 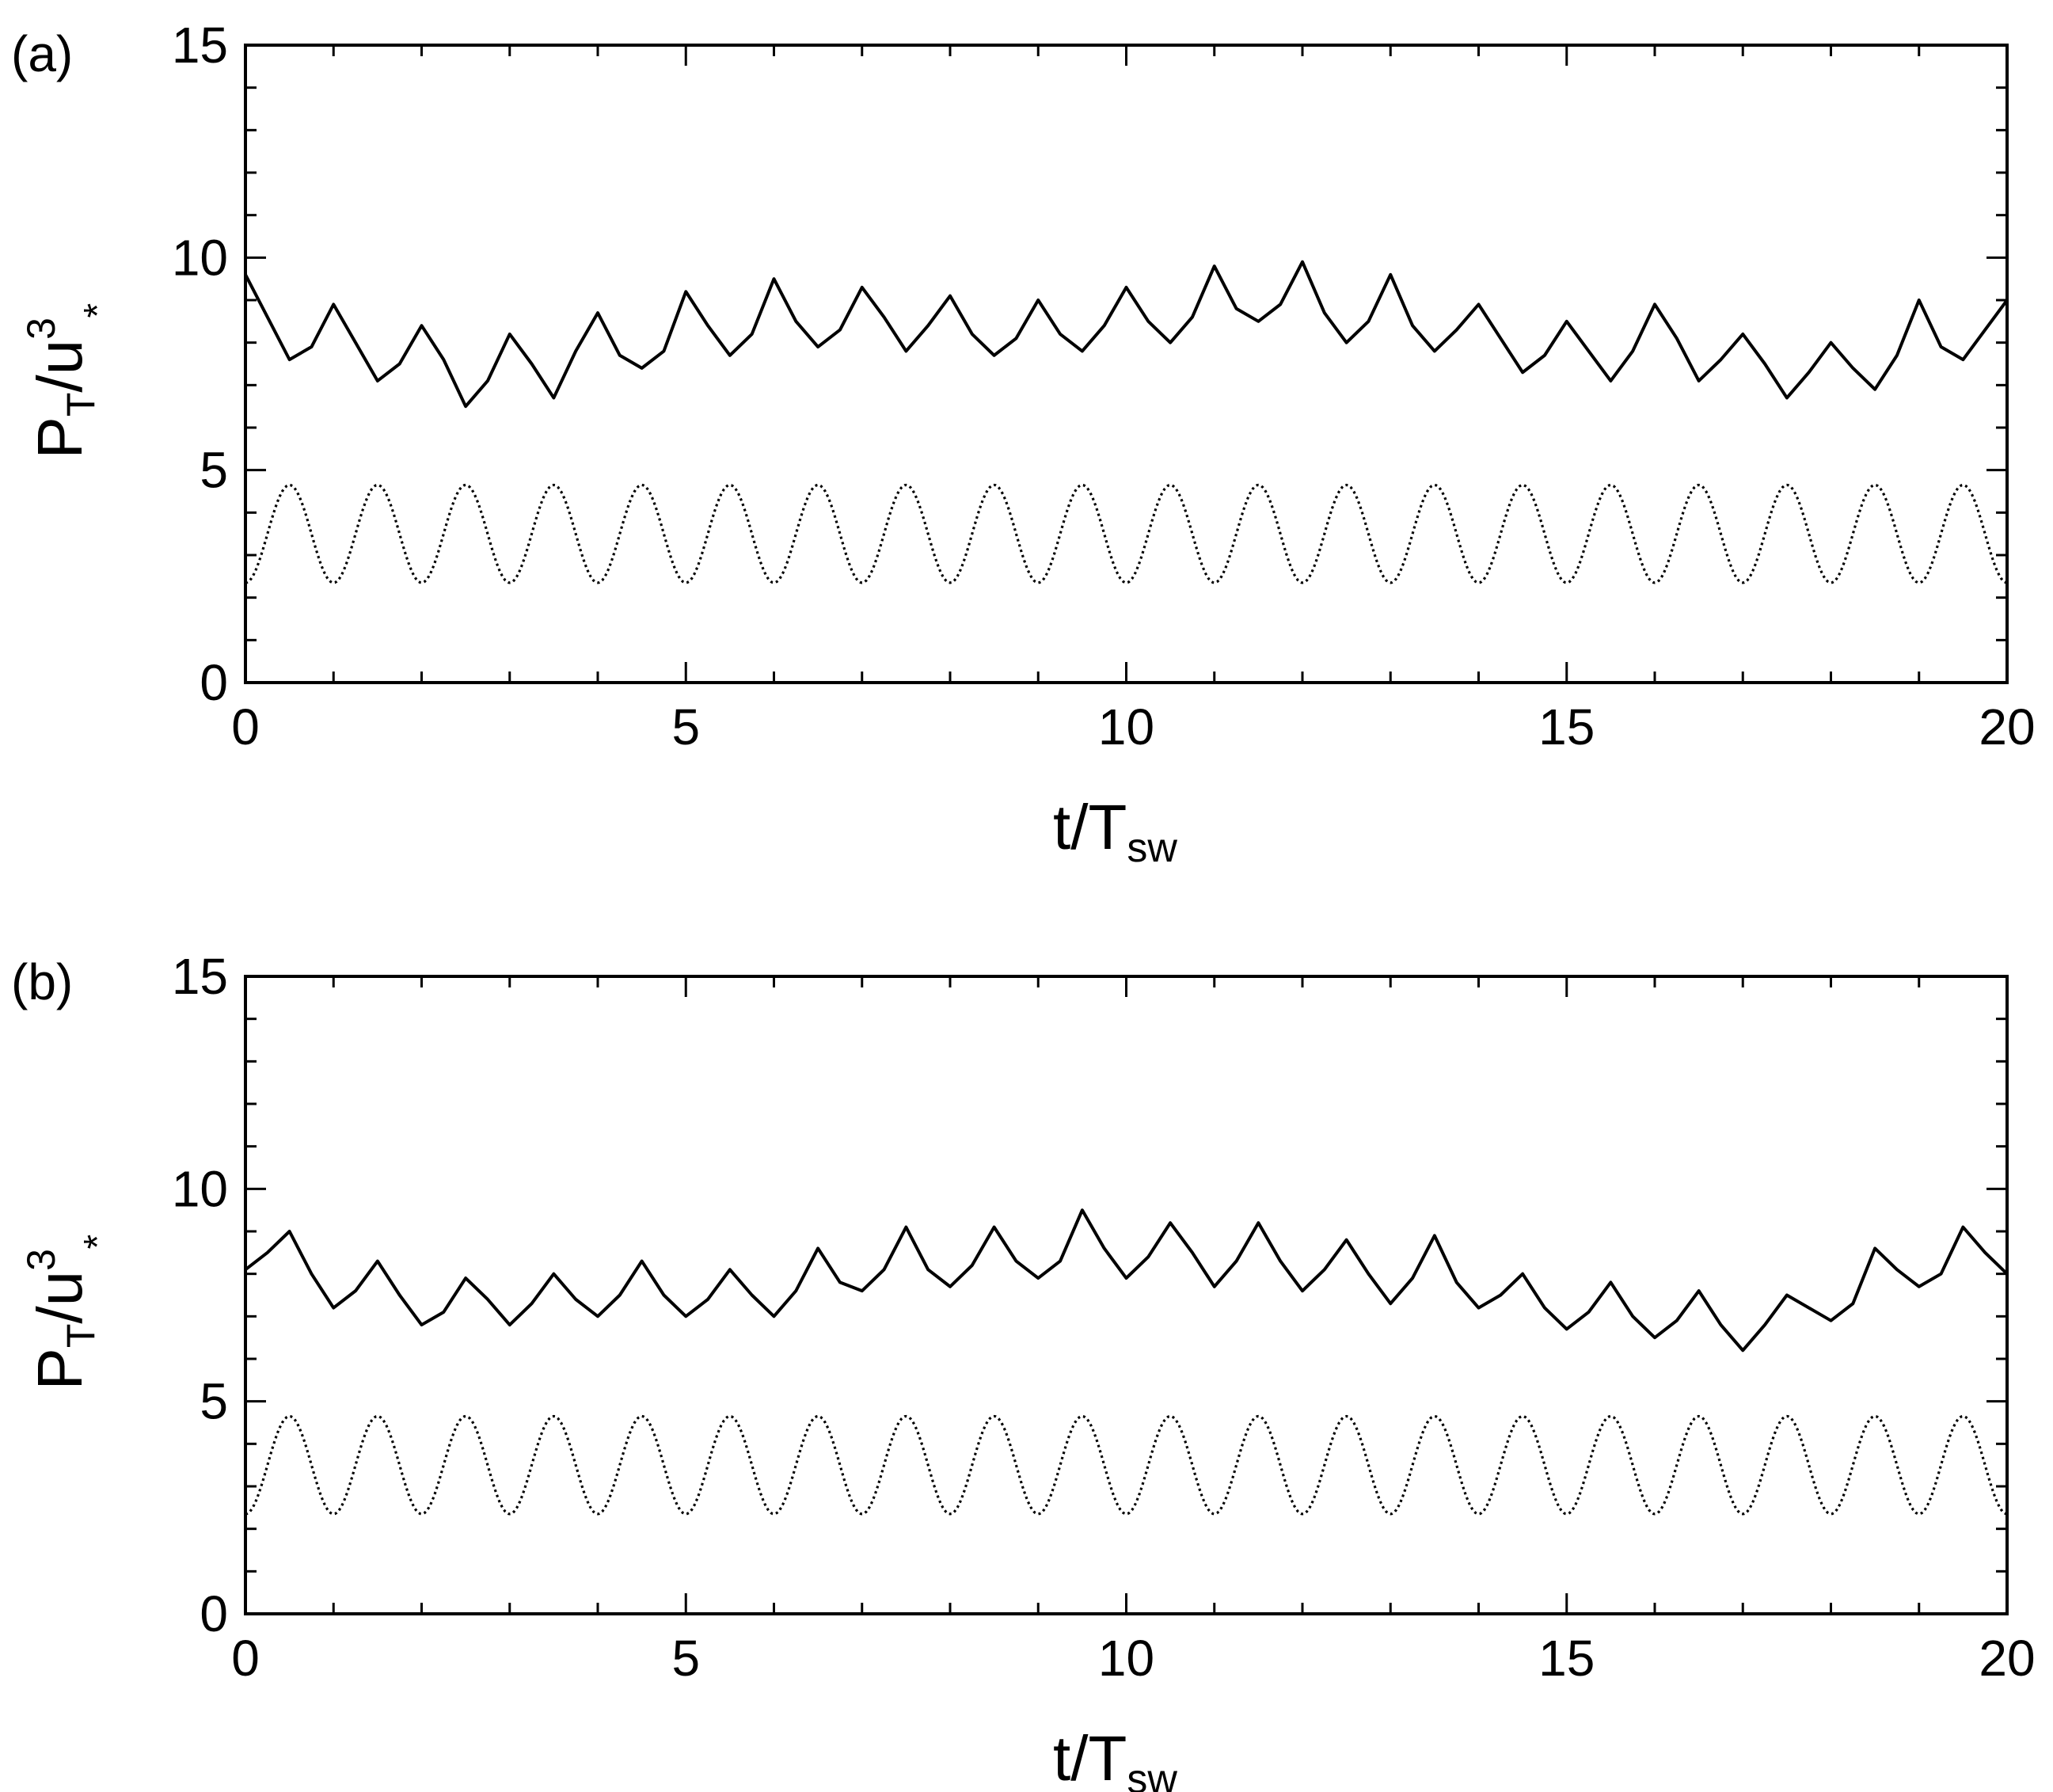 What do you see at coordinates (1126, 1362) in the screenshot?
I see `series-group` at bounding box center [1126, 1362].